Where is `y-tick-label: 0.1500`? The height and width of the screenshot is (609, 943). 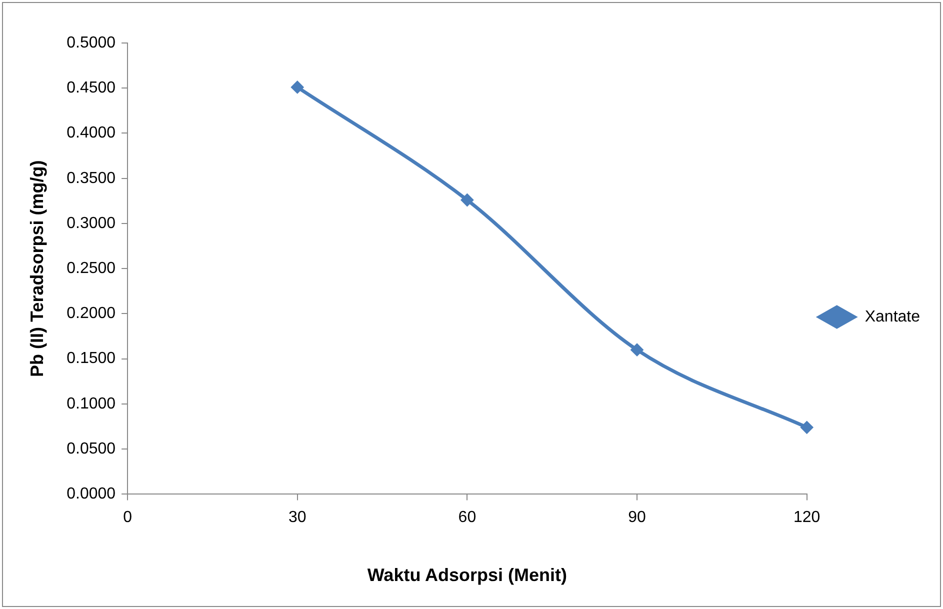
y-tick-label: 0.1500 is located at coordinates (91, 359).